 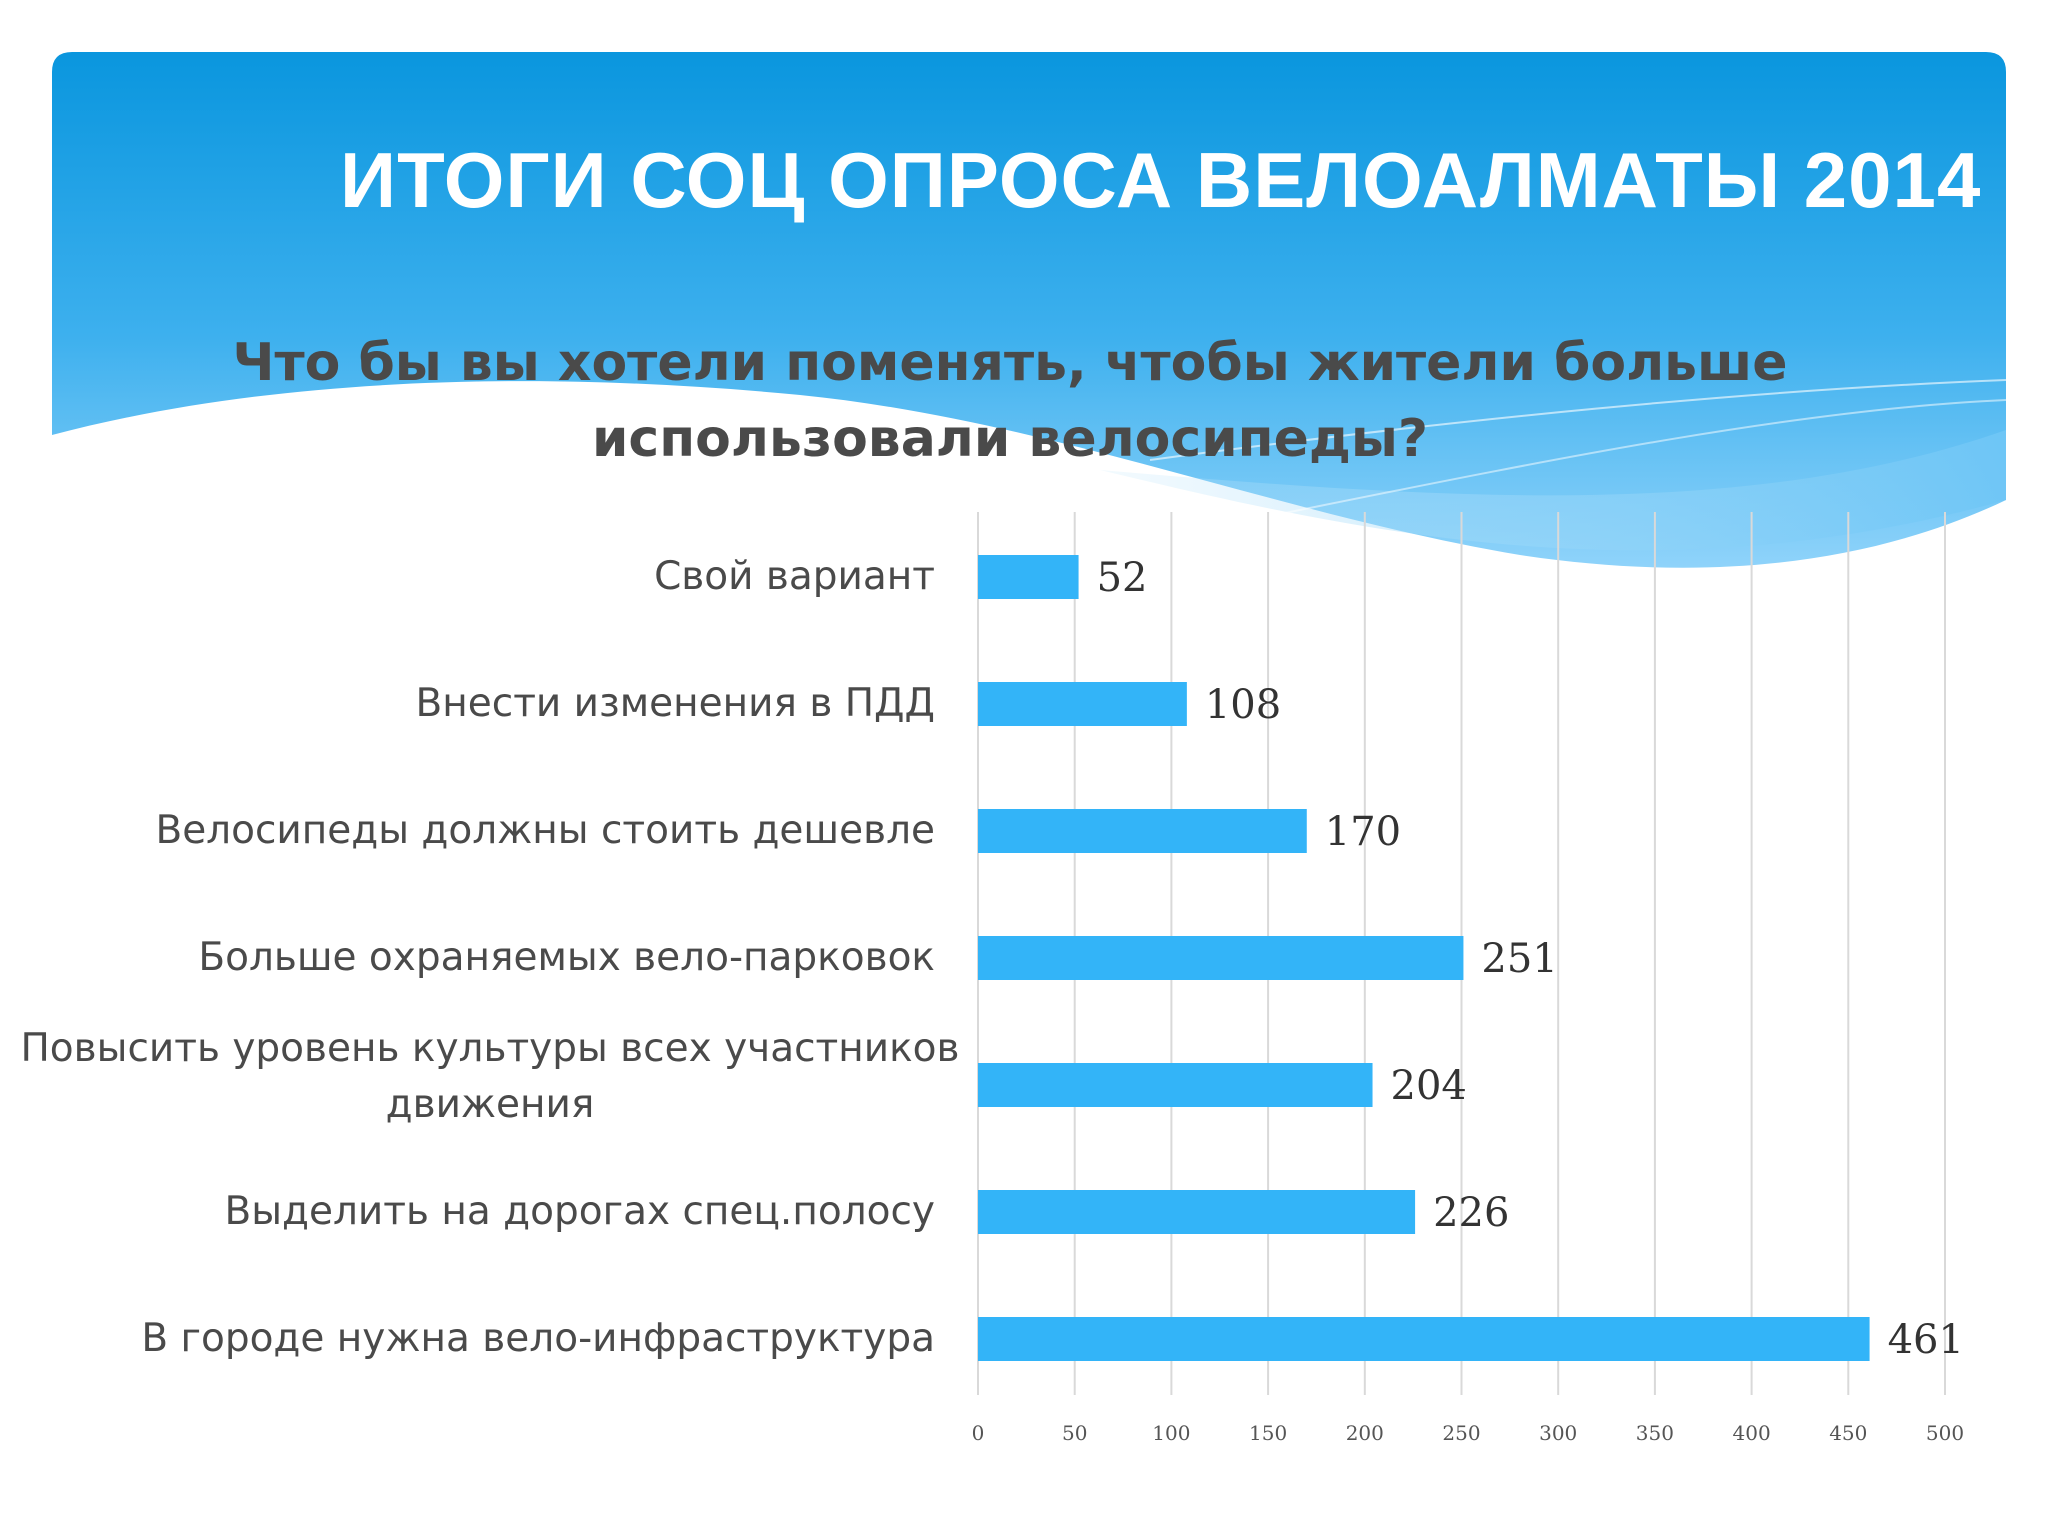 What do you see at coordinates (1848, 1433) in the screenshot?
I see `x-tick-label: 450` at bounding box center [1848, 1433].